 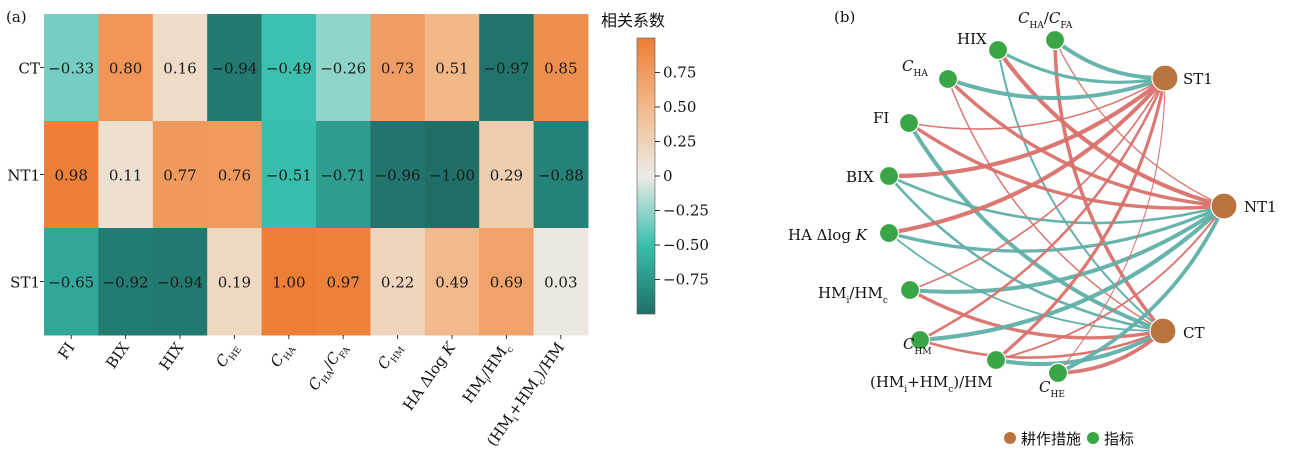 I want to click on column-label-4: CHA, so click(x=283, y=356).